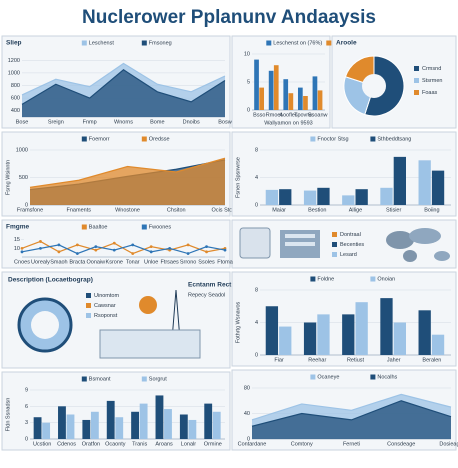  Describe the element at coordinates (248, 82) in the screenshot. I see `y-tick-label: 5` at that location.